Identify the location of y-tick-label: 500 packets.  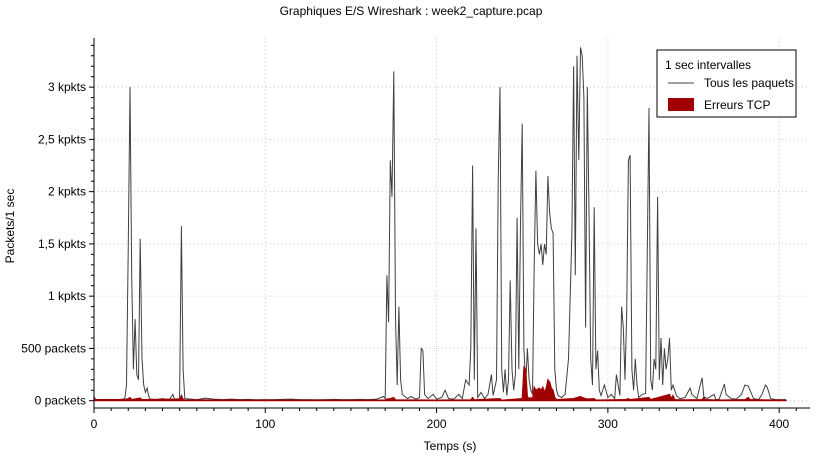
(53, 348).